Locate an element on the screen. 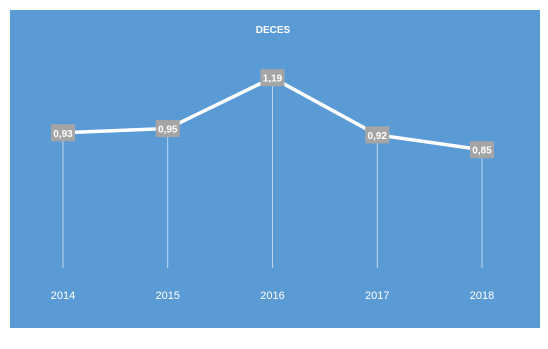 This screenshot has width=548, height=349. data-label-text: 0,95 is located at coordinates (168, 130).